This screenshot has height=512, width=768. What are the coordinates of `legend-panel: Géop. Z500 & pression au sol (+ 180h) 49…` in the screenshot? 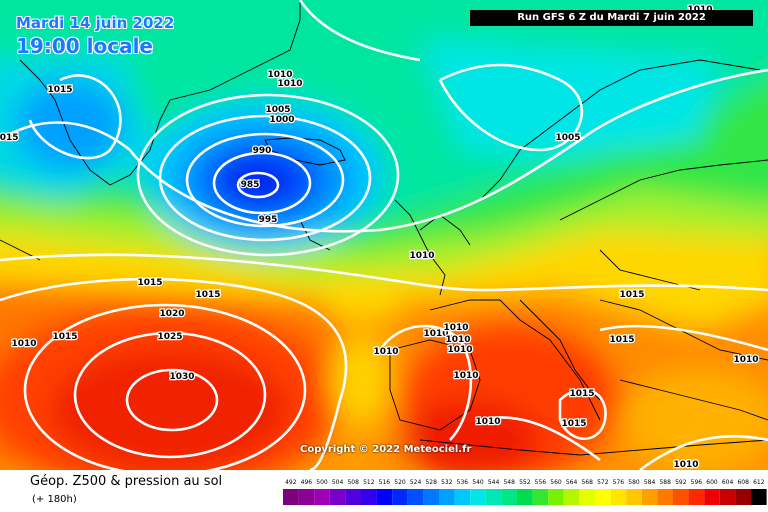 It's located at (384, 491).